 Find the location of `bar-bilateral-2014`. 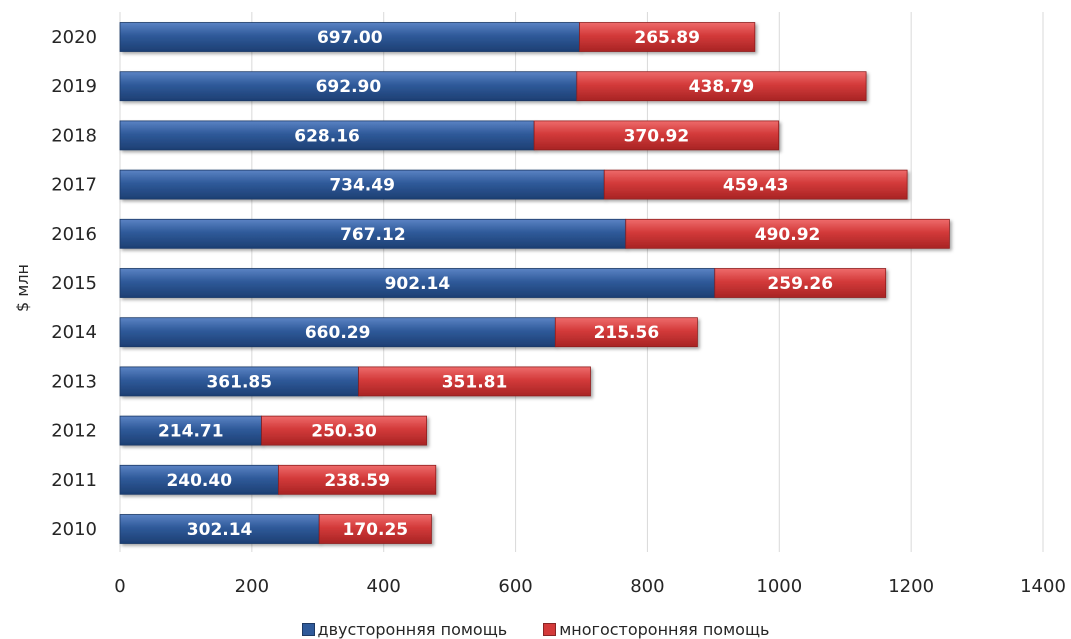

bar-bilateral-2014 is located at coordinates (337, 332).